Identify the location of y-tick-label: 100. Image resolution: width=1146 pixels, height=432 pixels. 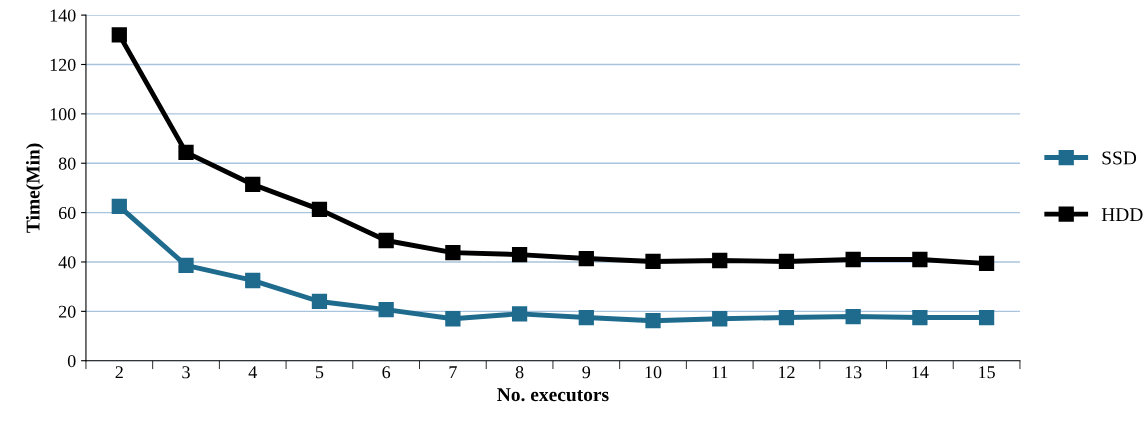
(63, 114).